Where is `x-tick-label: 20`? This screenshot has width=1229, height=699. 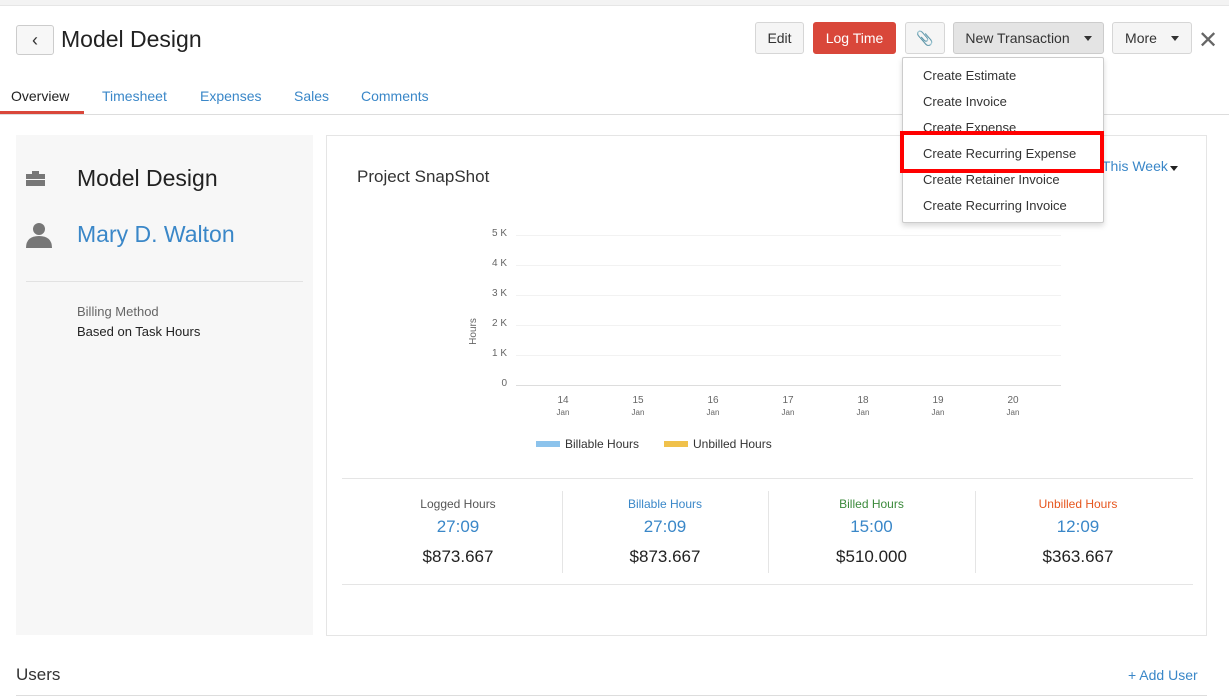
x-tick-label: 20 is located at coordinates (1013, 400).